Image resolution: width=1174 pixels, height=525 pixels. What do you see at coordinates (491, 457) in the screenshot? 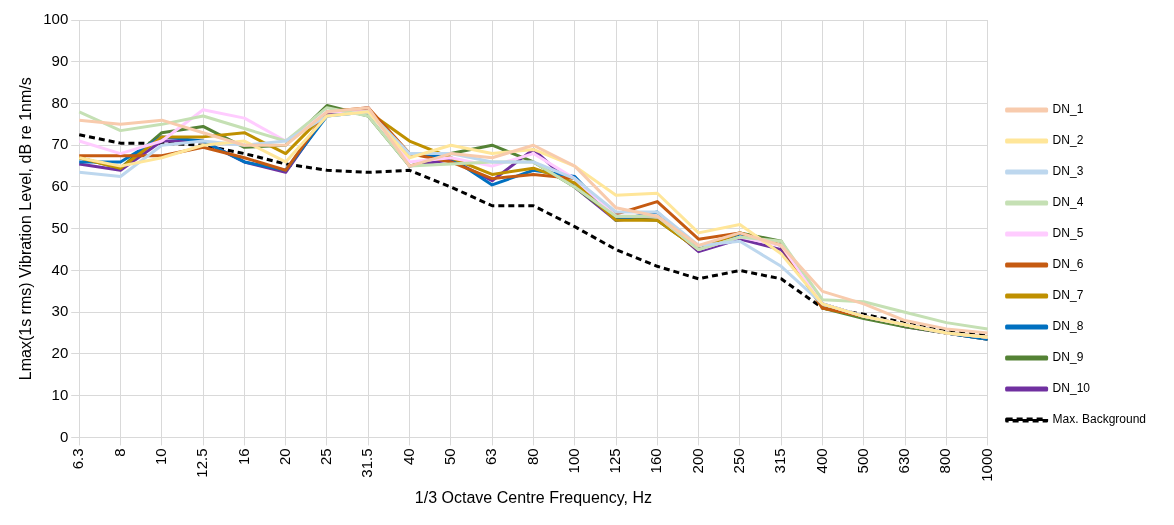
I see `x-tick-label: 63` at bounding box center [491, 457].